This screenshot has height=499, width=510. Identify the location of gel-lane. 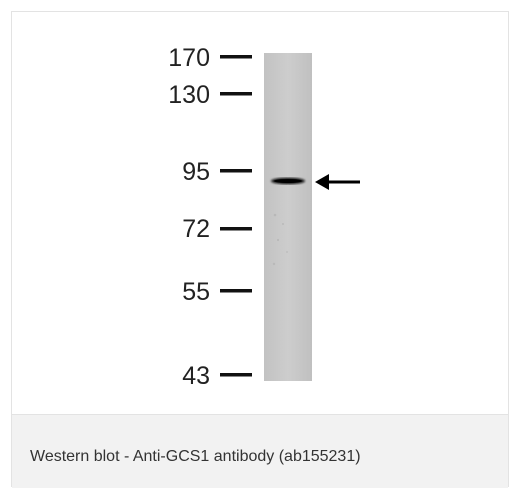
(288, 217).